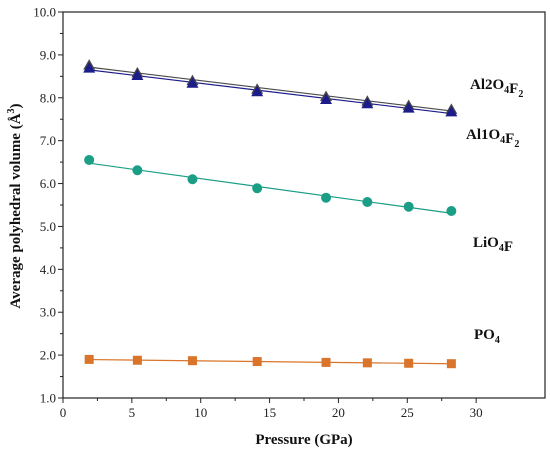 Image resolution: width=550 pixels, height=452 pixels. What do you see at coordinates (48, 97) in the screenshot?
I see `y-tick-label: 8.0` at bounding box center [48, 97].